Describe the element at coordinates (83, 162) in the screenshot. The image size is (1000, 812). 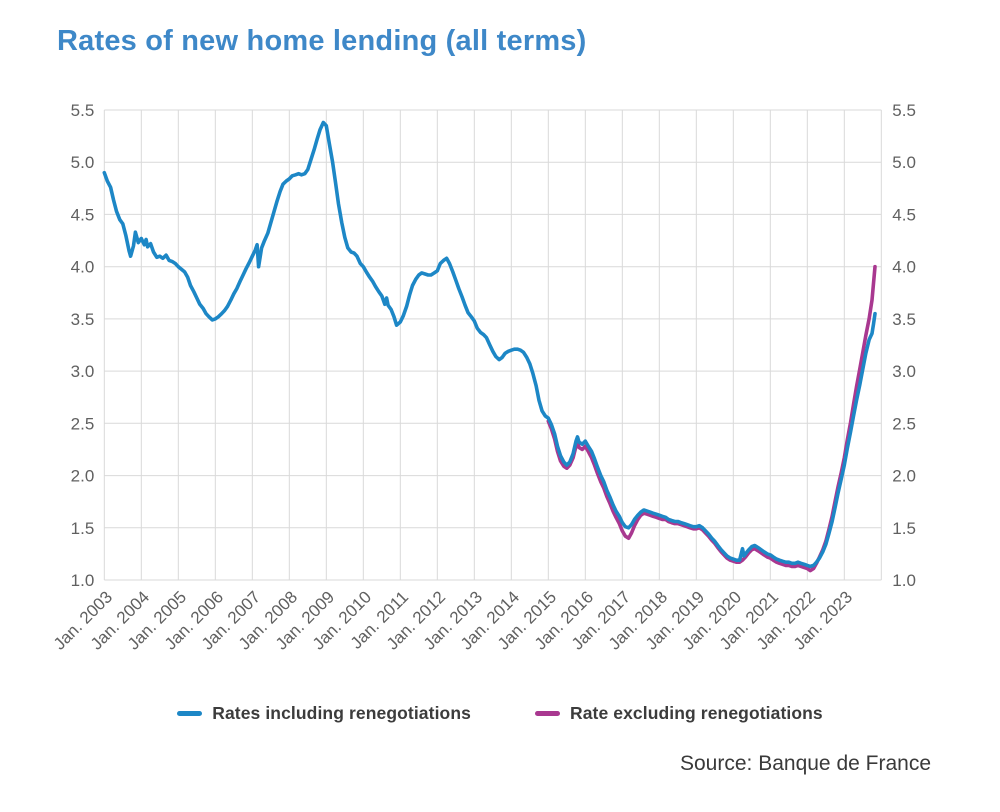
I see `y-axis-label-left: 5.0` at that location.